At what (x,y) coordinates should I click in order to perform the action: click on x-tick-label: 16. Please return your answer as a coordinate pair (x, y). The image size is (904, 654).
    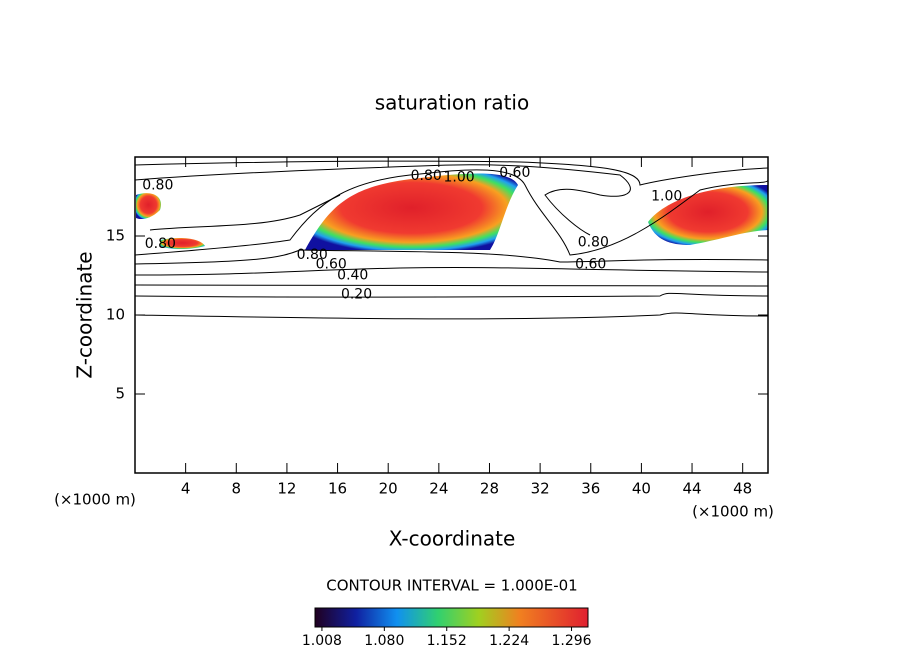
    Looking at the image, I should click on (337, 489).